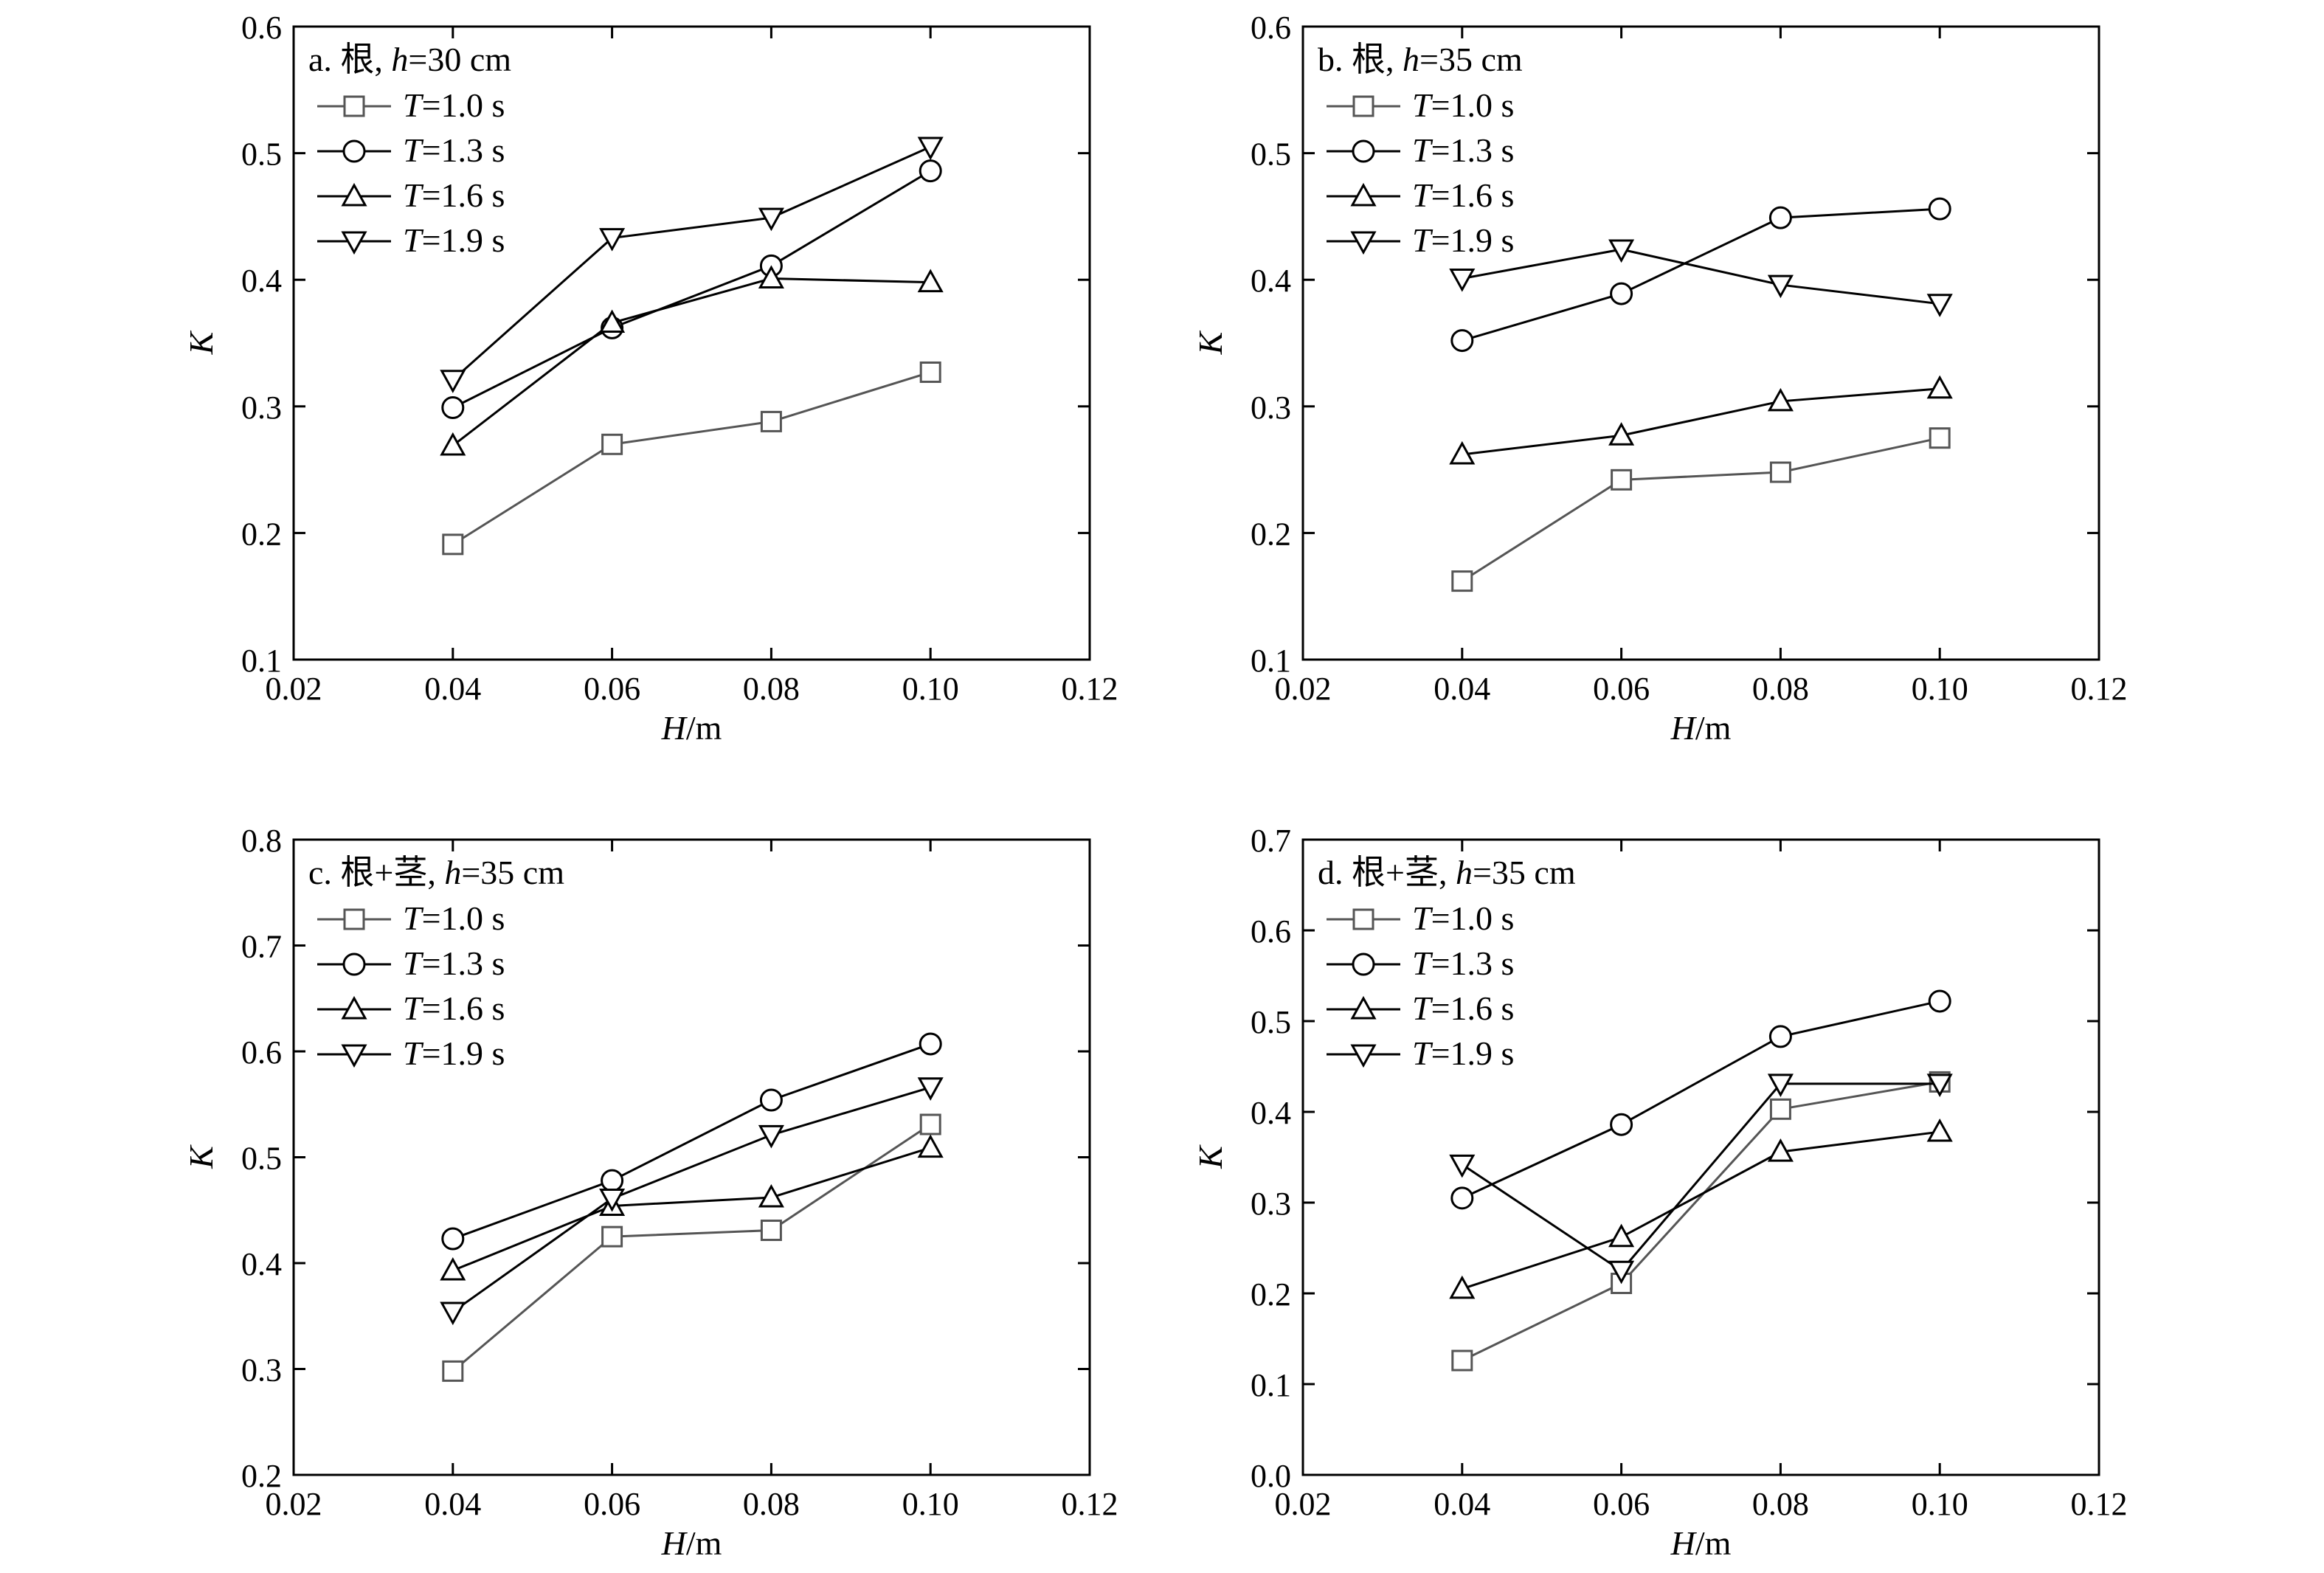 The height and width of the screenshot is (1573, 2324). Describe the element at coordinates (463, 963) in the screenshot. I see `legend-label-value: =1.3 s` at that location.